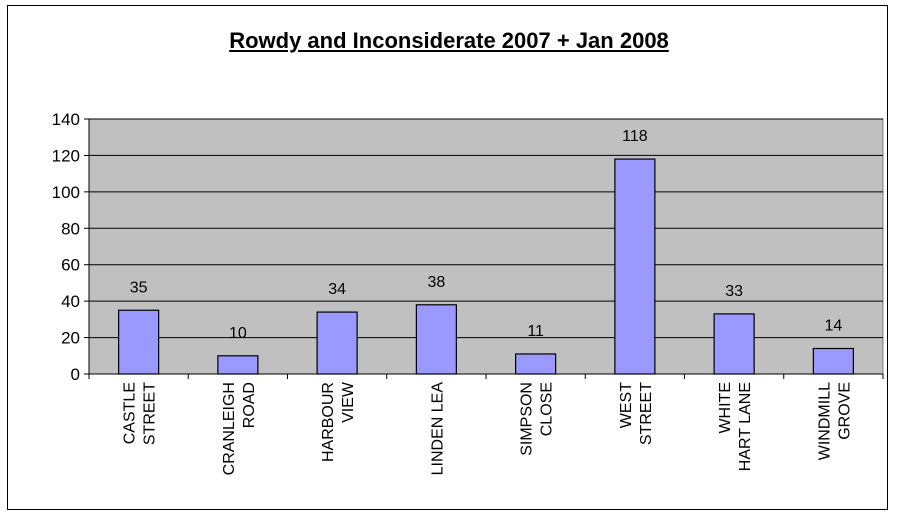 This screenshot has height=516, width=898. I want to click on data-label: 33, so click(734, 291).